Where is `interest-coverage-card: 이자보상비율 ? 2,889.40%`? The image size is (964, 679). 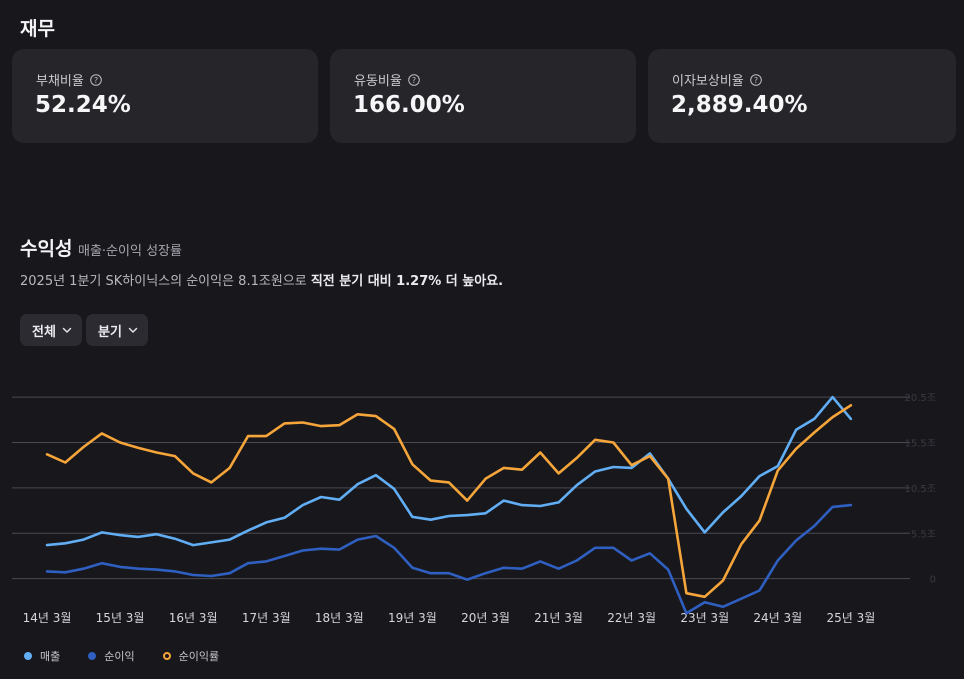
interest-coverage-card: 이자보상비율 ? 2,889.40% is located at coordinates (802, 96).